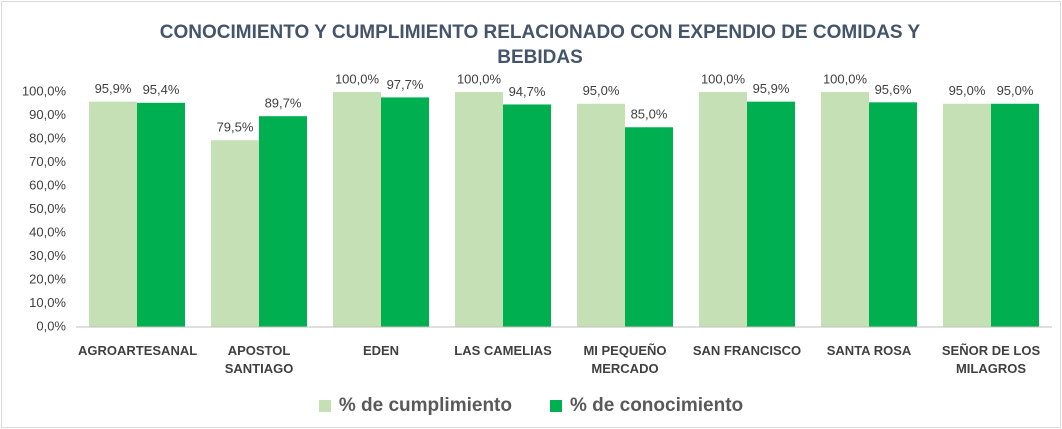 This screenshot has width=1062, height=429. I want to click on x-tick-label: SAN FRANCISCO, so click(747, 350).